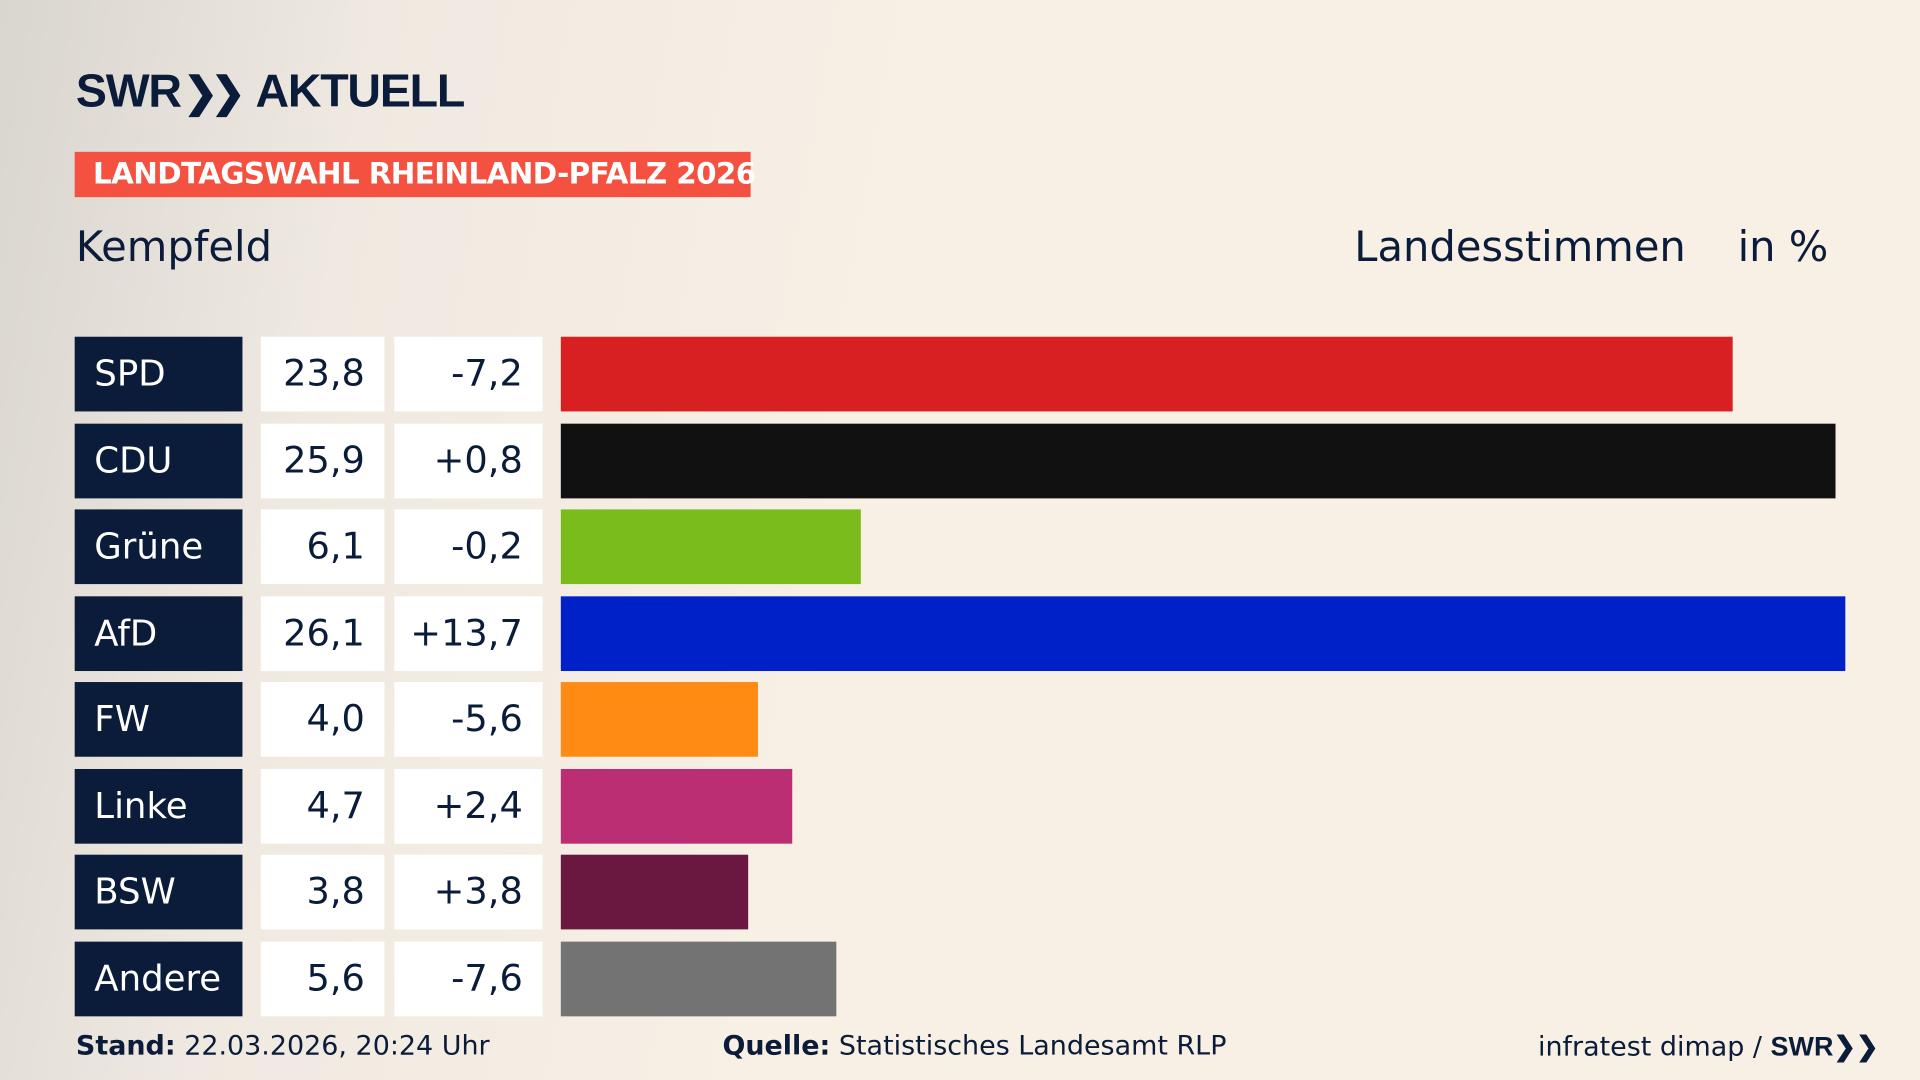  Describe the element at coordinates (468, 547) in the screenshot. I see `change-label: -0,2` at that location.